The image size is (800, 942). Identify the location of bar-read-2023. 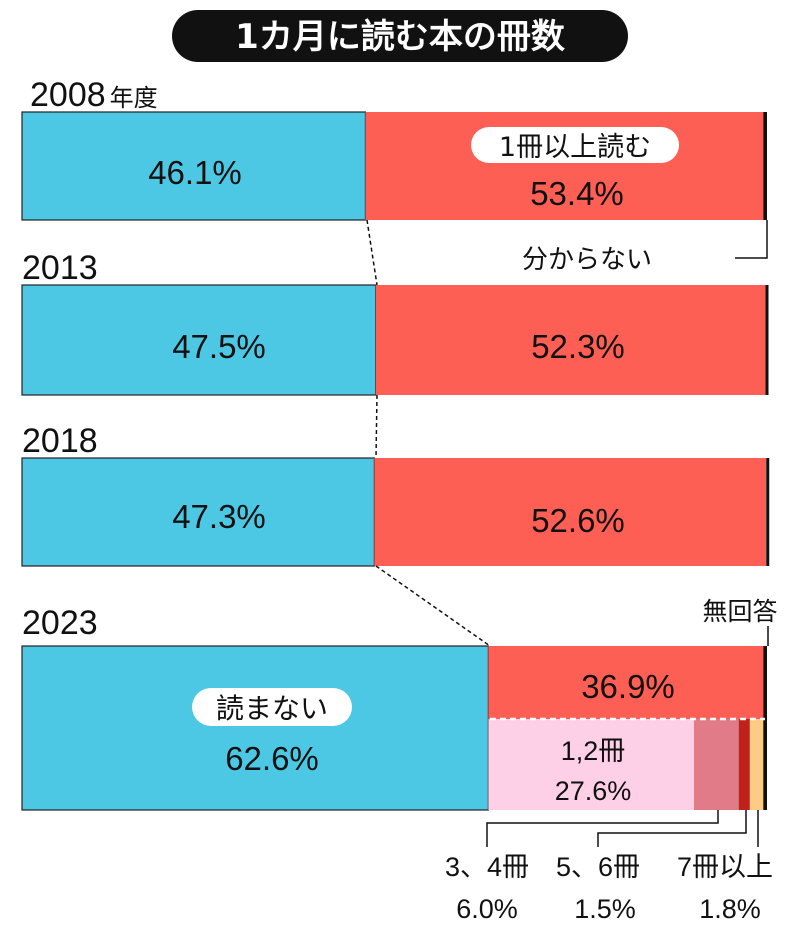
(626, 682).